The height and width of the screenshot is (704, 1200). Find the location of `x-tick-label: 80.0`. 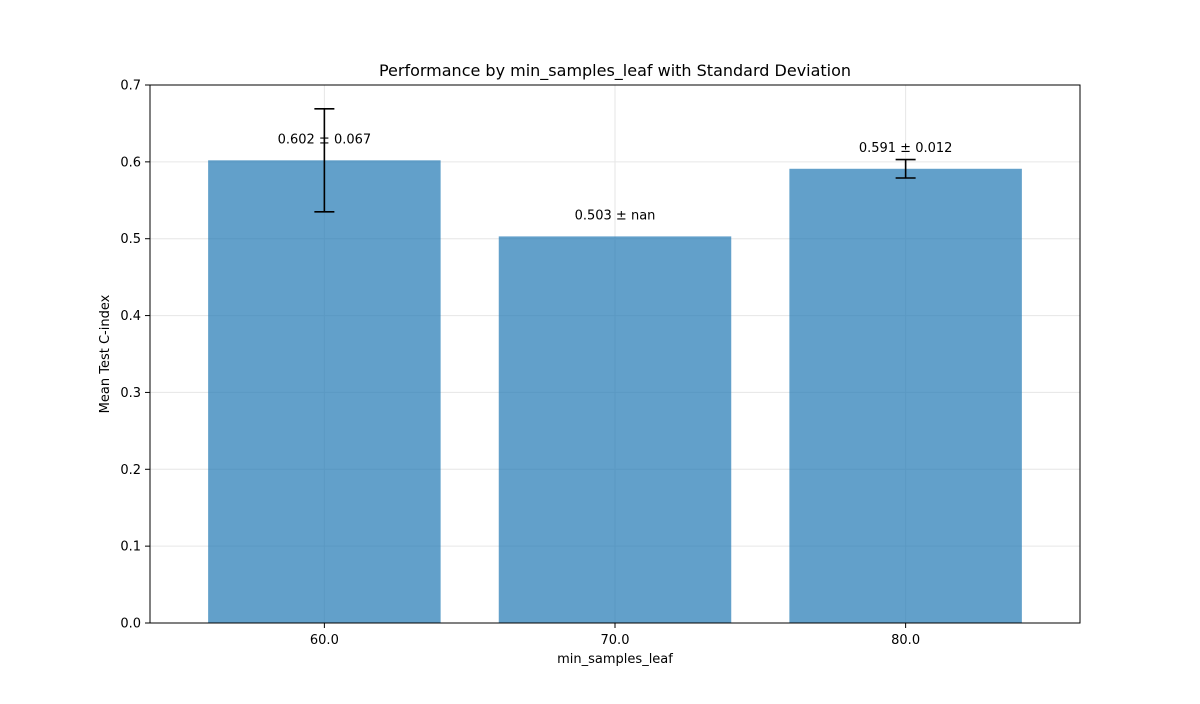

x-tick-label: 80.0 is located at coordinates (905, 640).